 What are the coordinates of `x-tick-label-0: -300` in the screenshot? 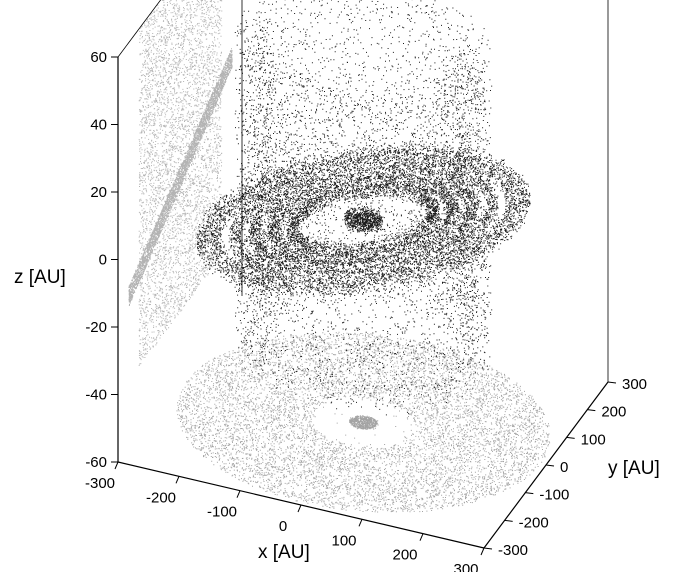 It's located at (100, 483).